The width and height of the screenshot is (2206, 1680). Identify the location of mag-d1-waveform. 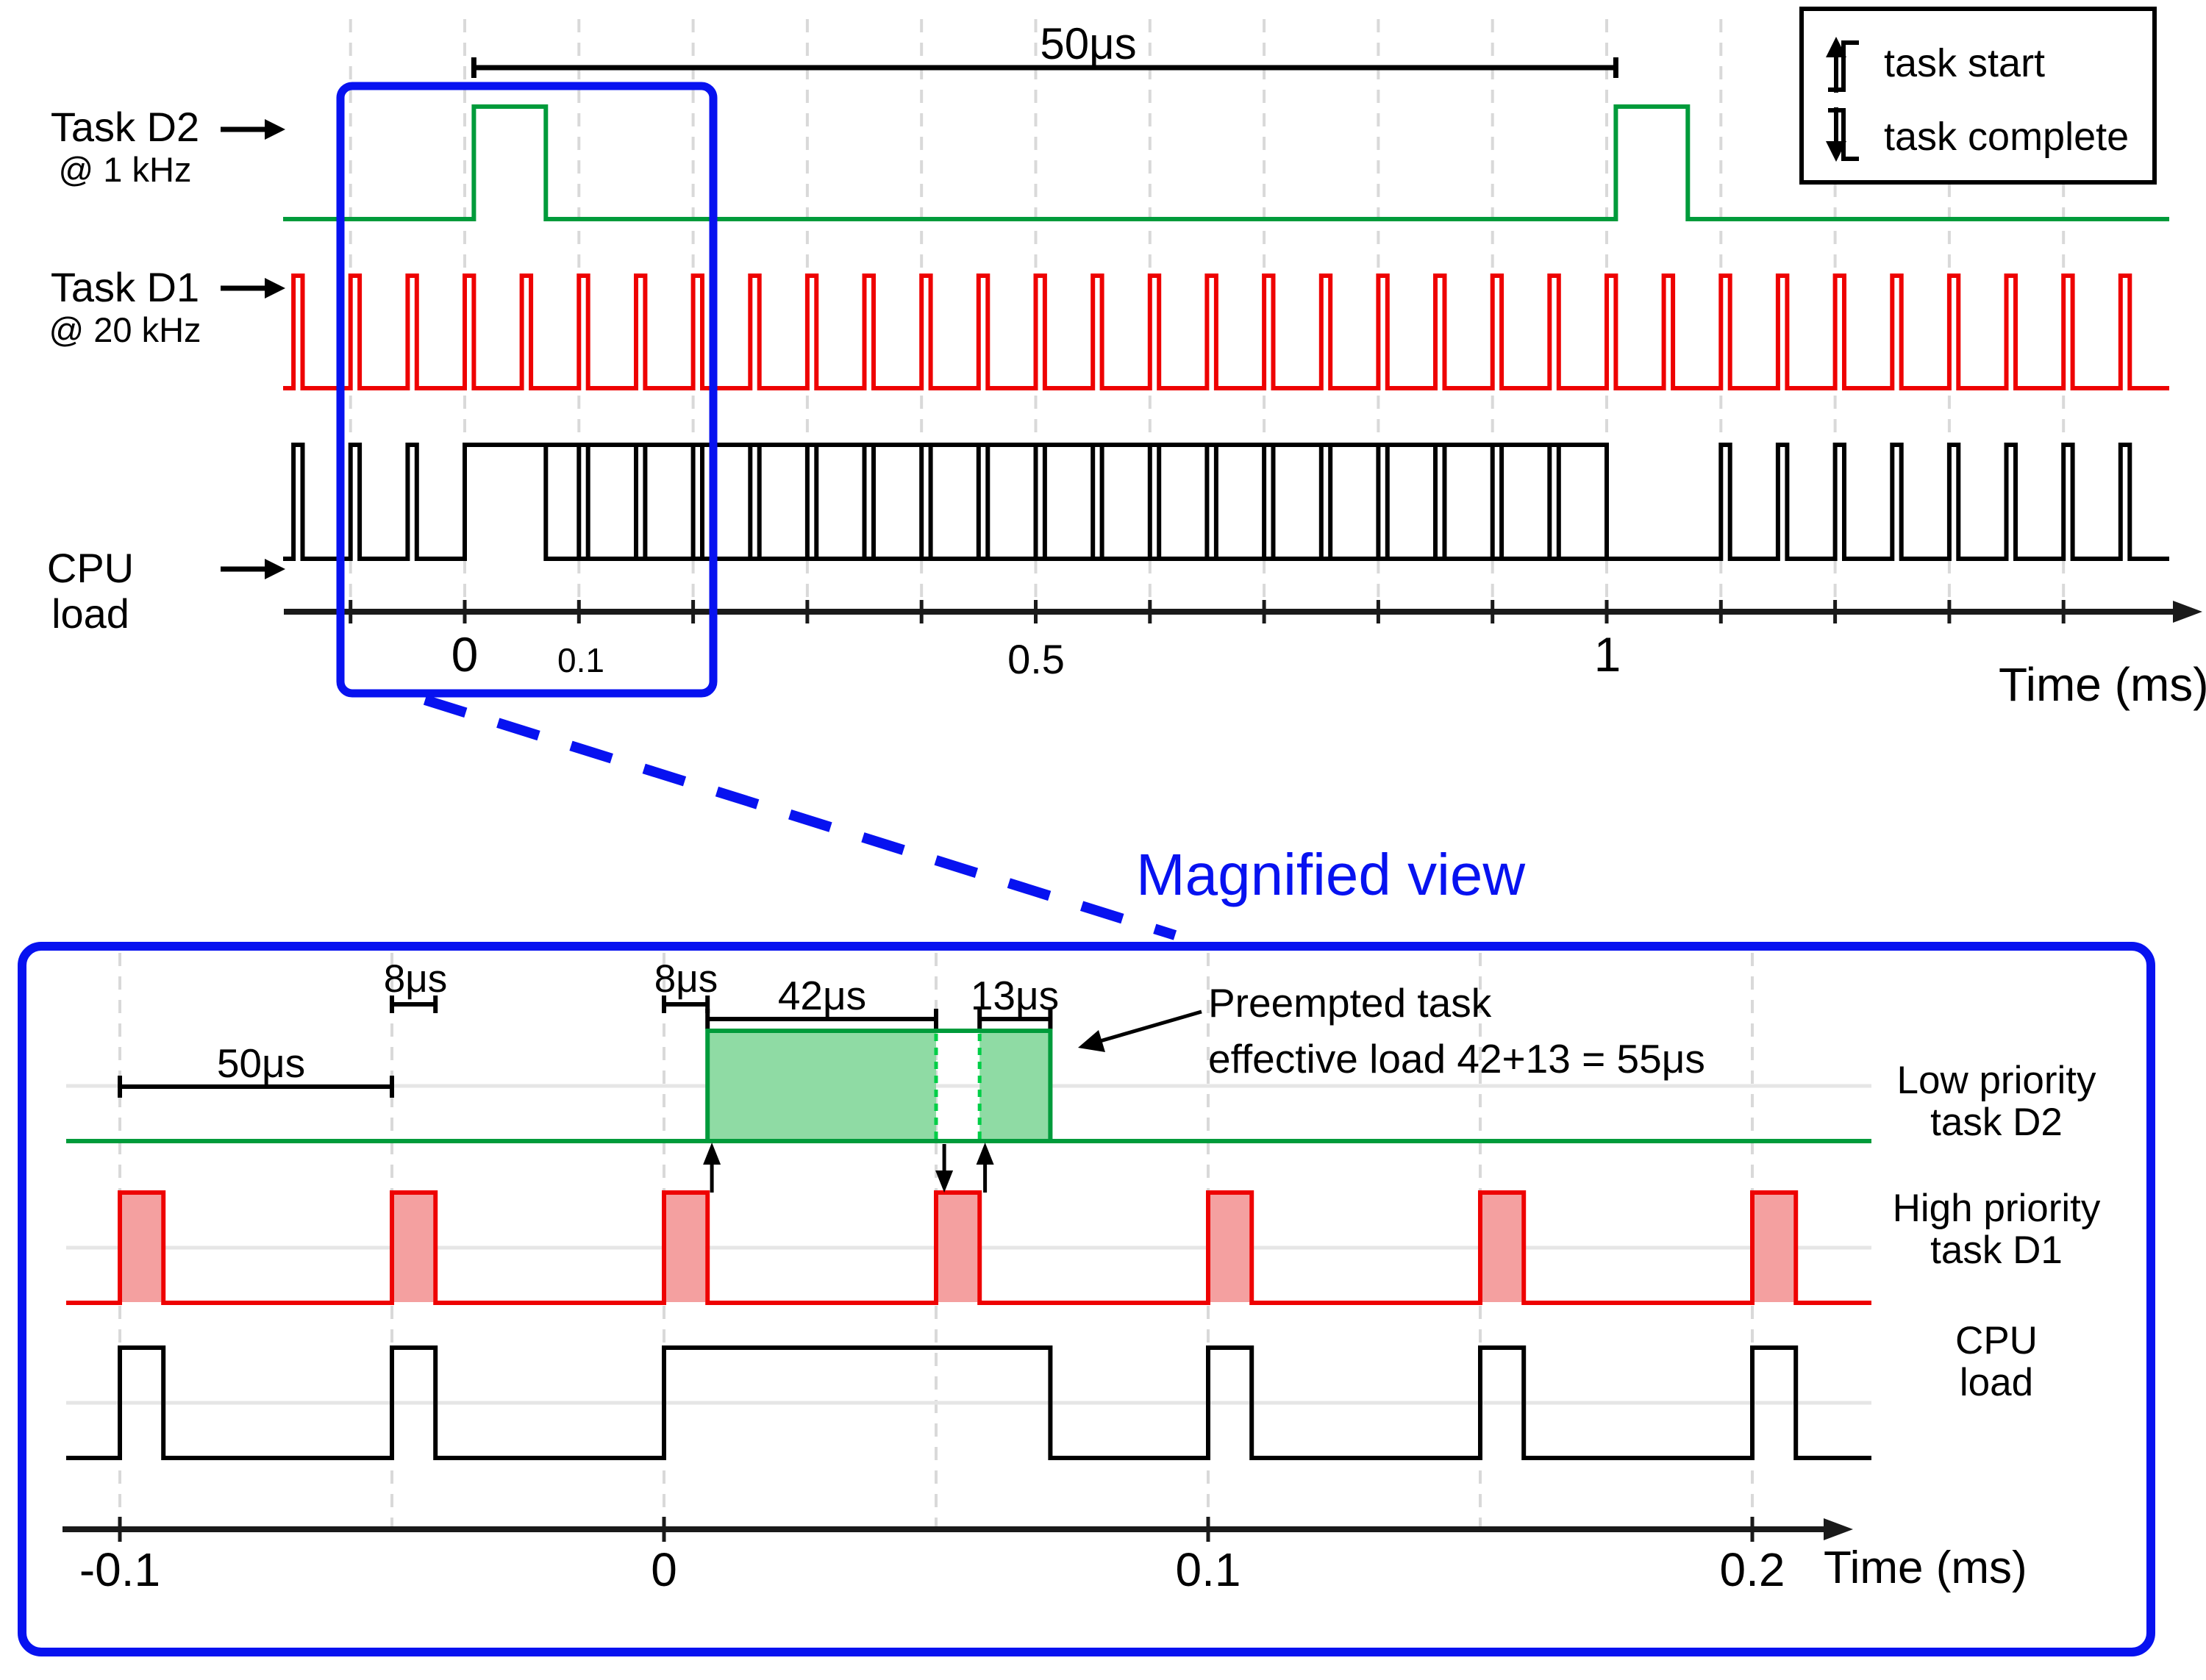
(968, 1247).